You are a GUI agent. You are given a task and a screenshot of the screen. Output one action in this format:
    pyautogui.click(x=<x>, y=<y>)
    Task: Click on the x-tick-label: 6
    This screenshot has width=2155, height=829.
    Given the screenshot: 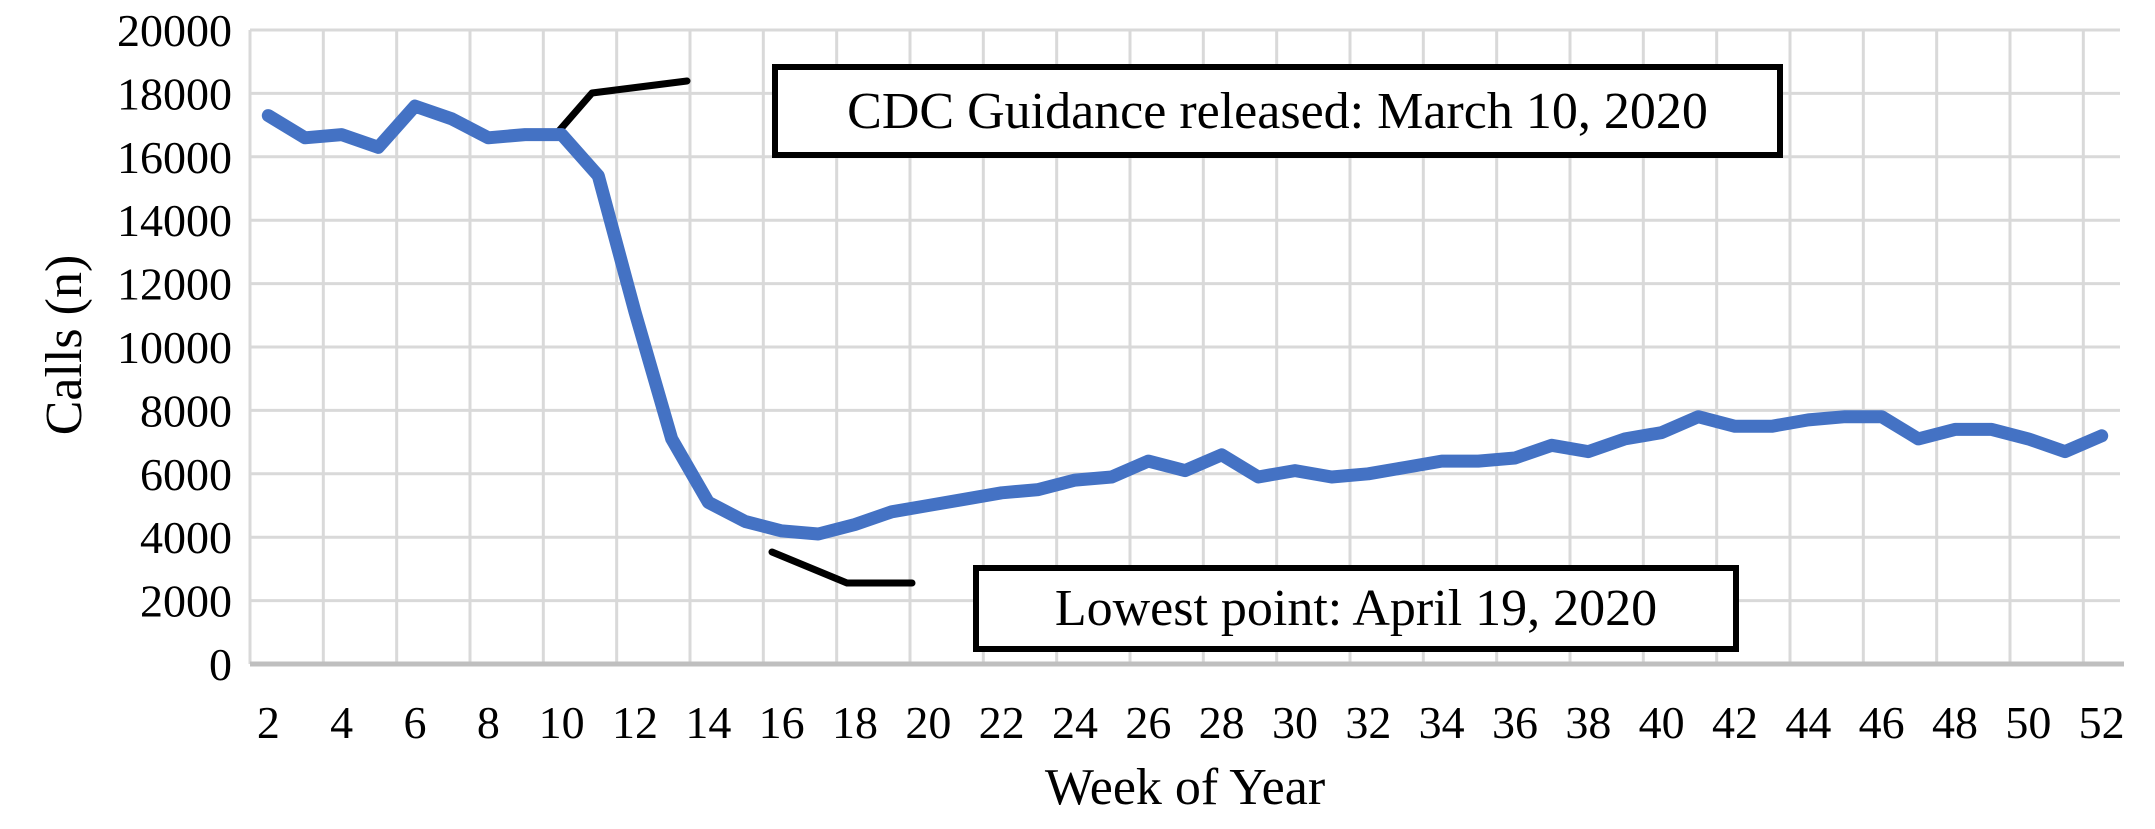 What is the action you would take?
    pyautogui.click(x=415, y=722)
    